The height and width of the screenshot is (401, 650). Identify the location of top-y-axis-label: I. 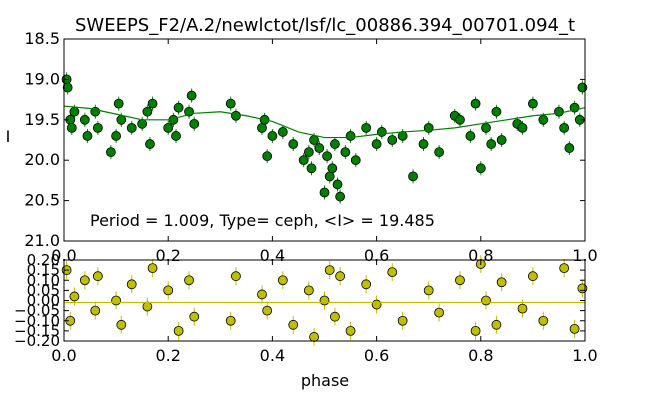
(8, 136).